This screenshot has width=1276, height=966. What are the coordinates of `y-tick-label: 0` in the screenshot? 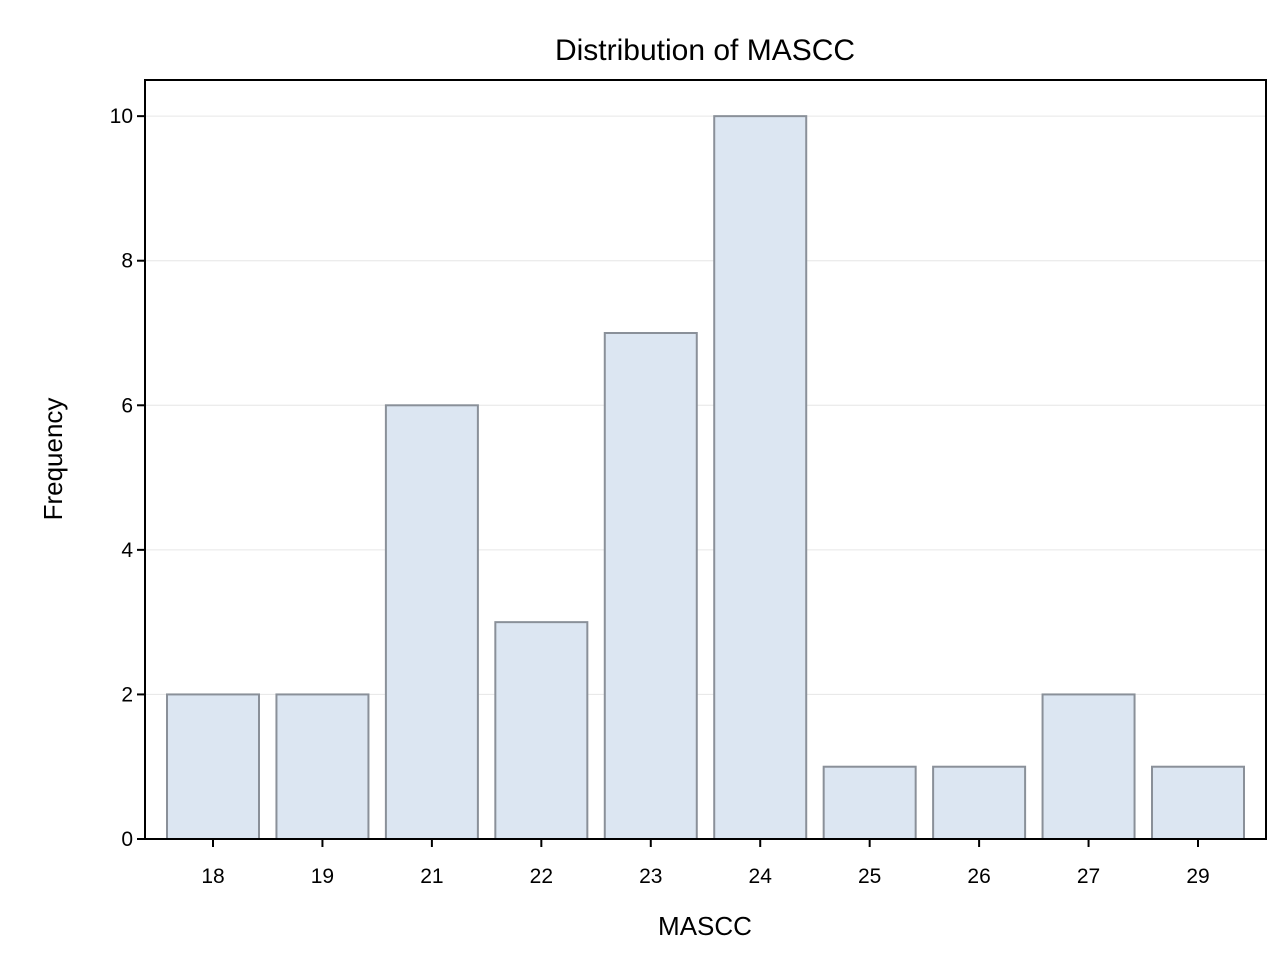 It's located at (127, 839).